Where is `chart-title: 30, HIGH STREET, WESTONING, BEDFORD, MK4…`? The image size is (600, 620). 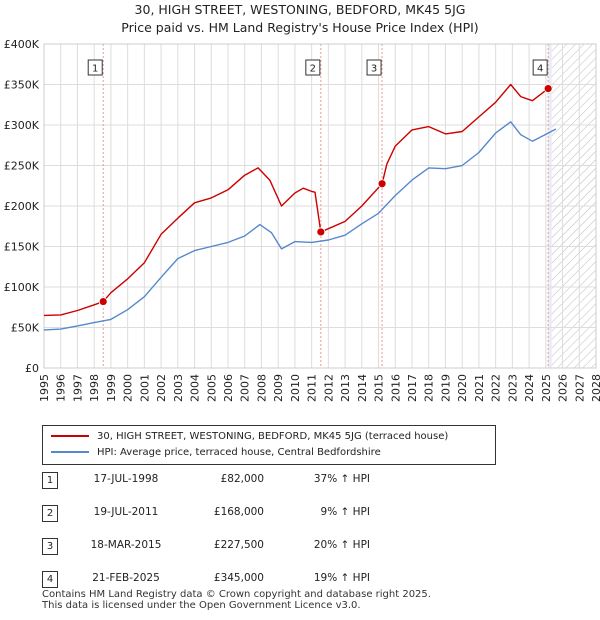
chart-title: 30, HIGH STREET, WESTONING, BEDFORD, MK4… is located at coordinates (300, 9).